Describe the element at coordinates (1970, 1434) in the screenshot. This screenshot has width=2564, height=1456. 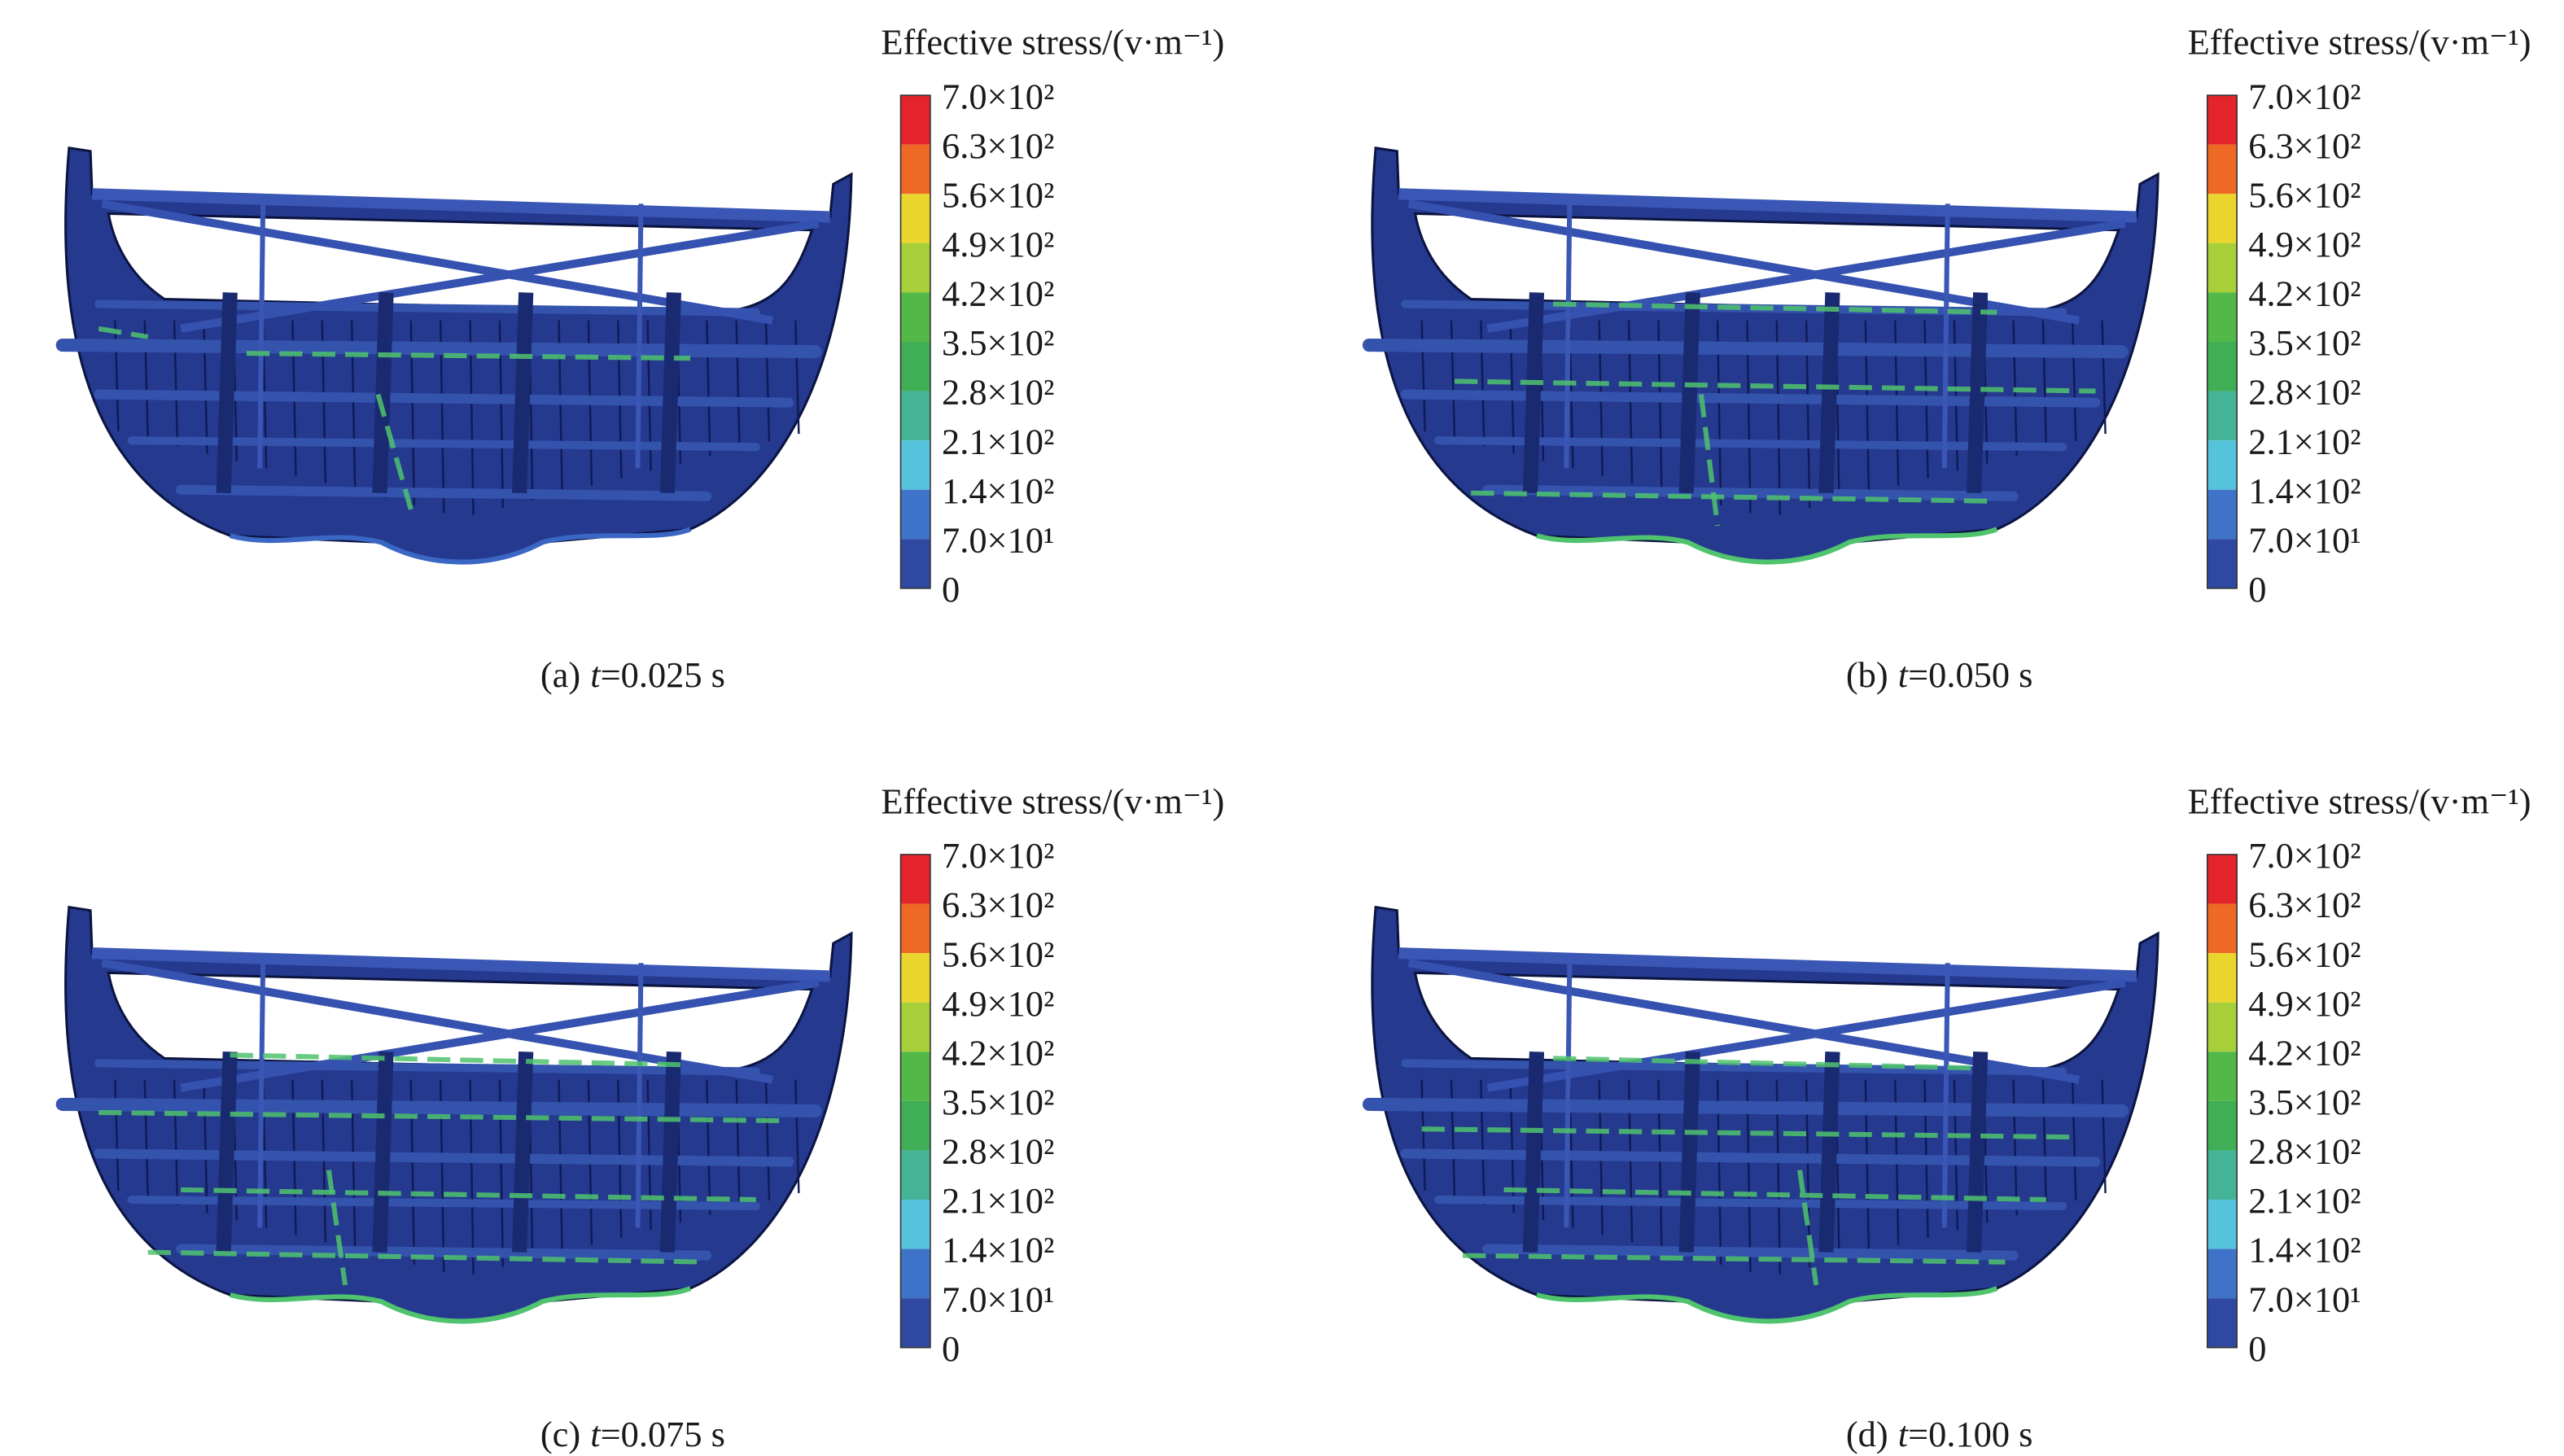
I see `caption-value: =0.100 s` at that location.